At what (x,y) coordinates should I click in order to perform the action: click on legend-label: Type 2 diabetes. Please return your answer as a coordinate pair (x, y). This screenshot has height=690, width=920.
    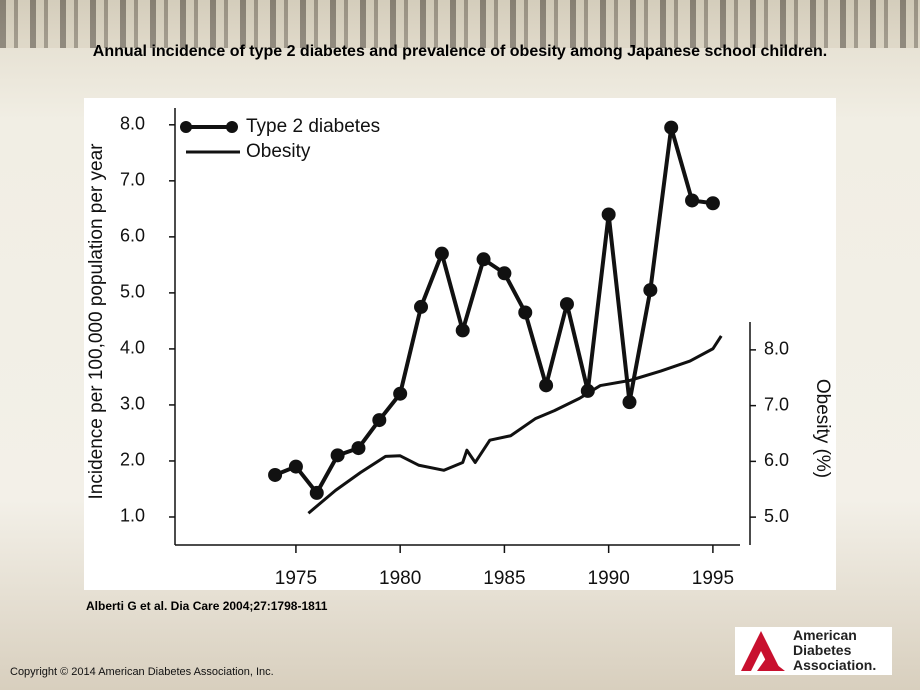
    Looking at the image, I should click on (313, 126).